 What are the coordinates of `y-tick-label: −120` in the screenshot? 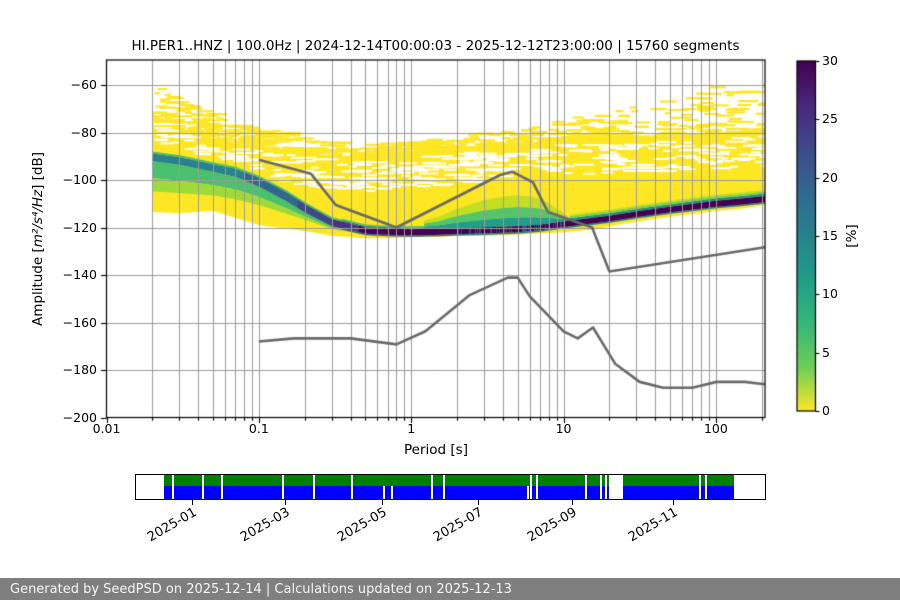 It's located at (79, 227).